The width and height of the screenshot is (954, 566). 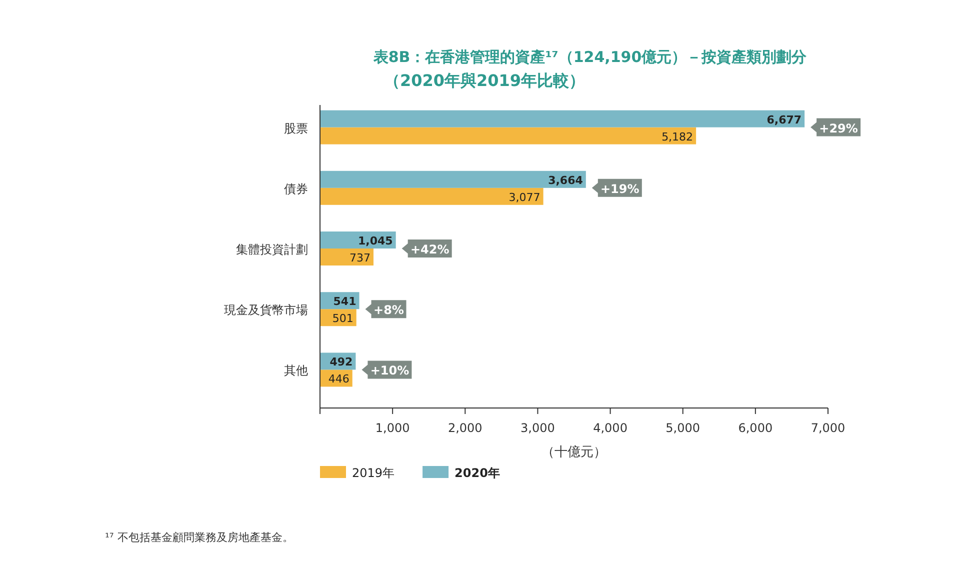 What do you see at coordinates (678, 137) in the screenshot?
I see `data-label: 5,182` at bounding box center [678, 137].